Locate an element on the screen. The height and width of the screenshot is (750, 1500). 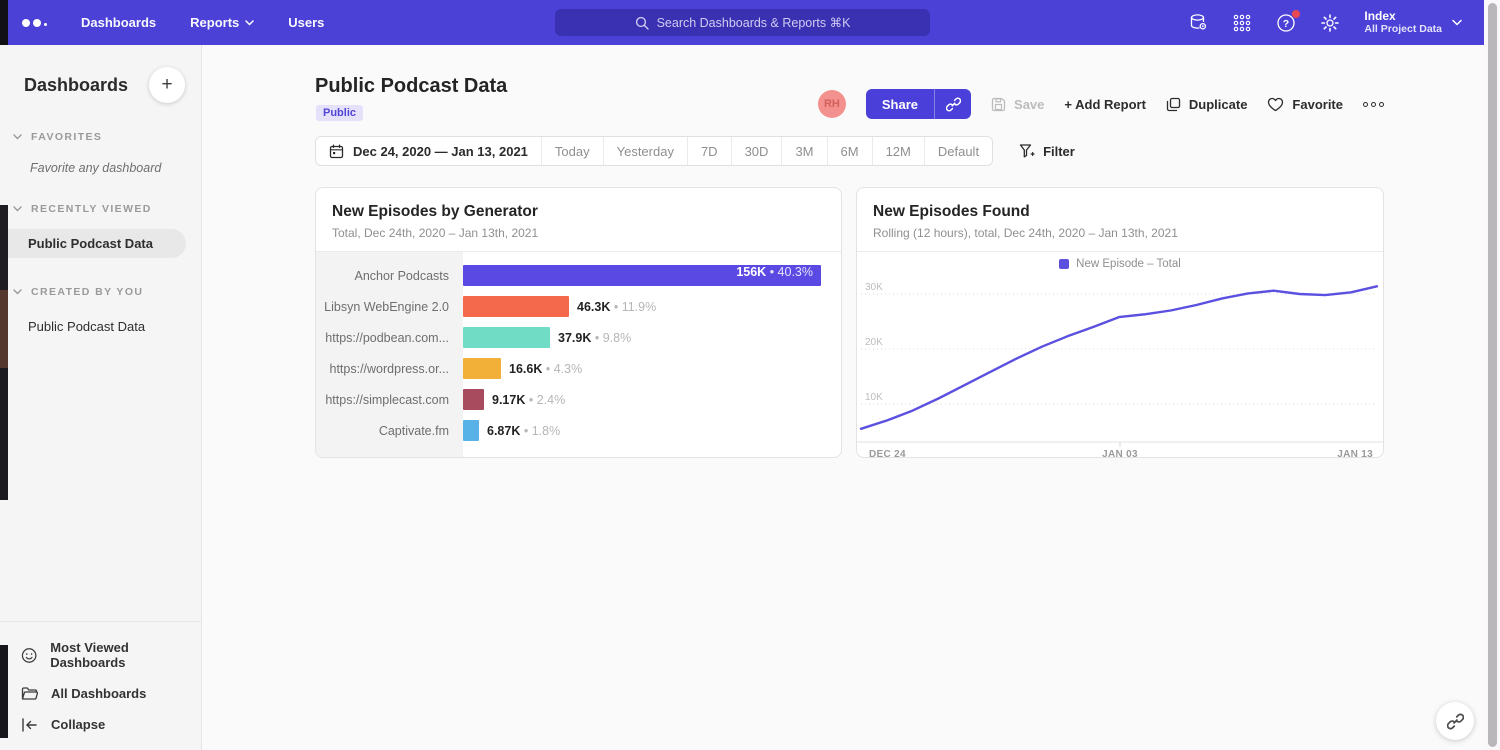
filter-button: Filter is located at coordinates (1047, 151).